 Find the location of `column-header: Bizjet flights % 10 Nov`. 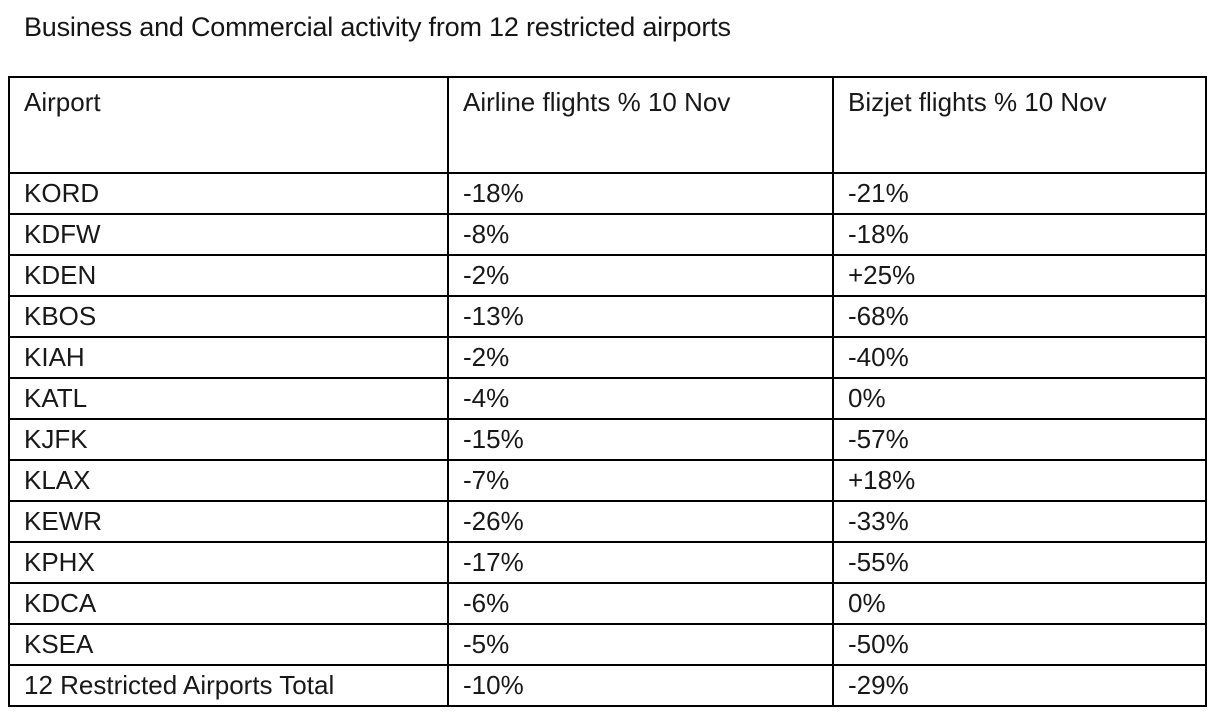

column-header: Bizjet flights % 10 Nov is located at coordinates (1019, 125).